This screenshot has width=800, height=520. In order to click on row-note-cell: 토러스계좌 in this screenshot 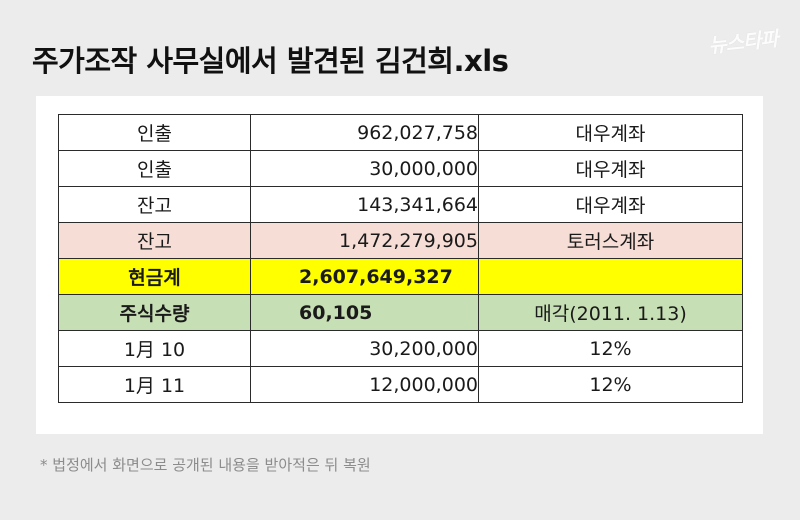, I will do `click(610, 240)`.